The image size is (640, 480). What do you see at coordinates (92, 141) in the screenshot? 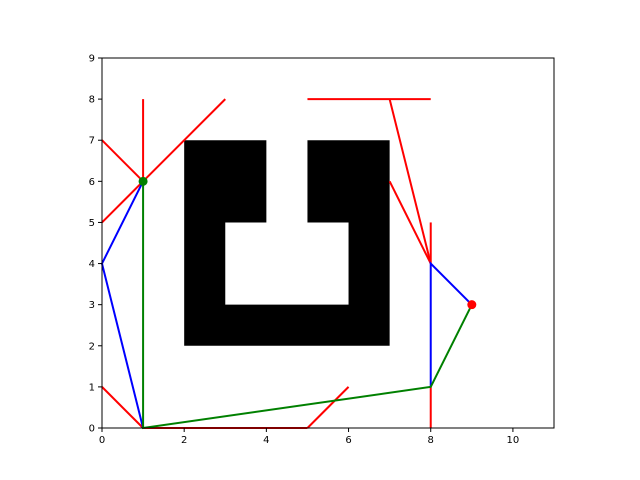
I see `y-tick-label-7: 7` at bounding box center [92, 141].